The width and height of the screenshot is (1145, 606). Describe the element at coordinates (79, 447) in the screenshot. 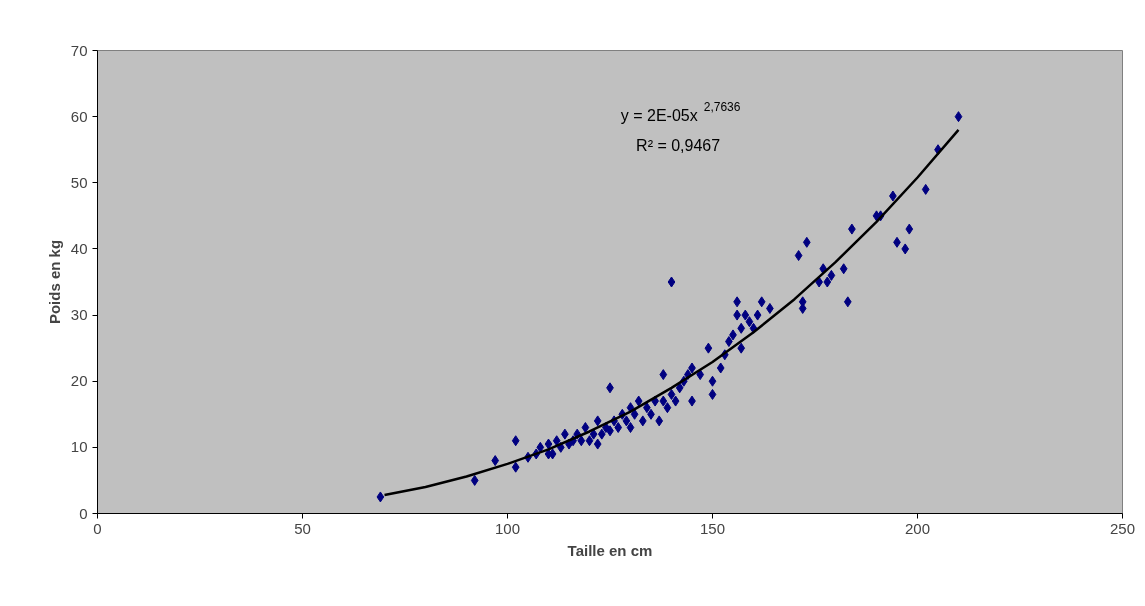

I see `y-tick-label: 10` at that location.